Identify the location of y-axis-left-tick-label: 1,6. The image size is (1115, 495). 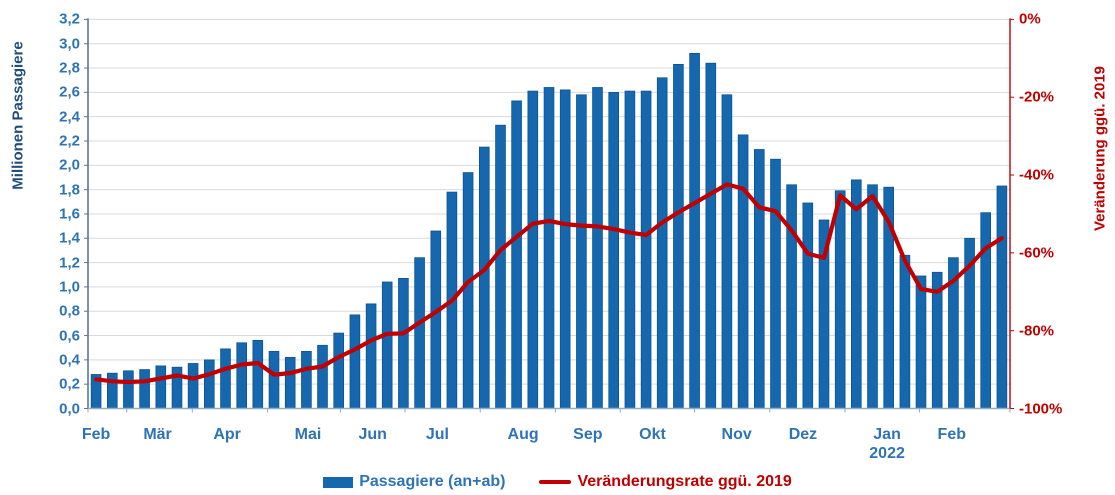
(69, 214).